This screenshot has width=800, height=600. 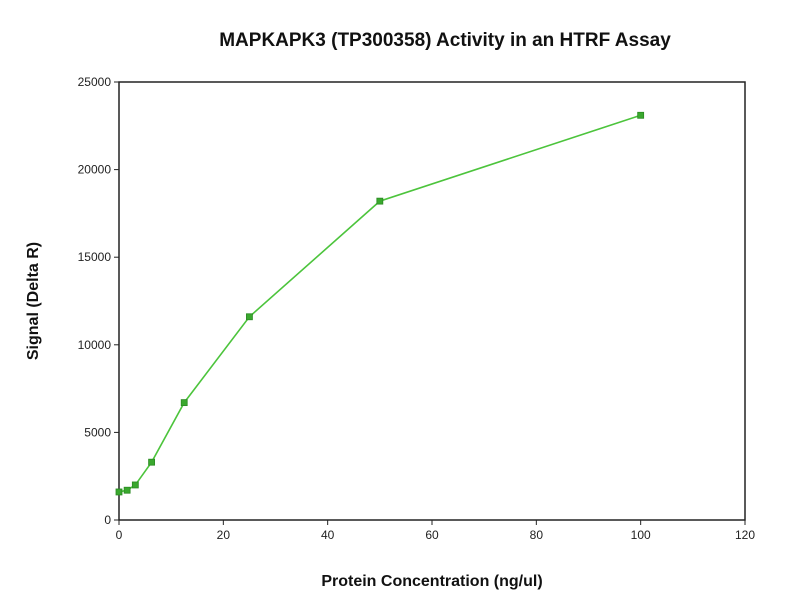 I want to click on y-tick-label: 5000, so click(x=97, y=432).